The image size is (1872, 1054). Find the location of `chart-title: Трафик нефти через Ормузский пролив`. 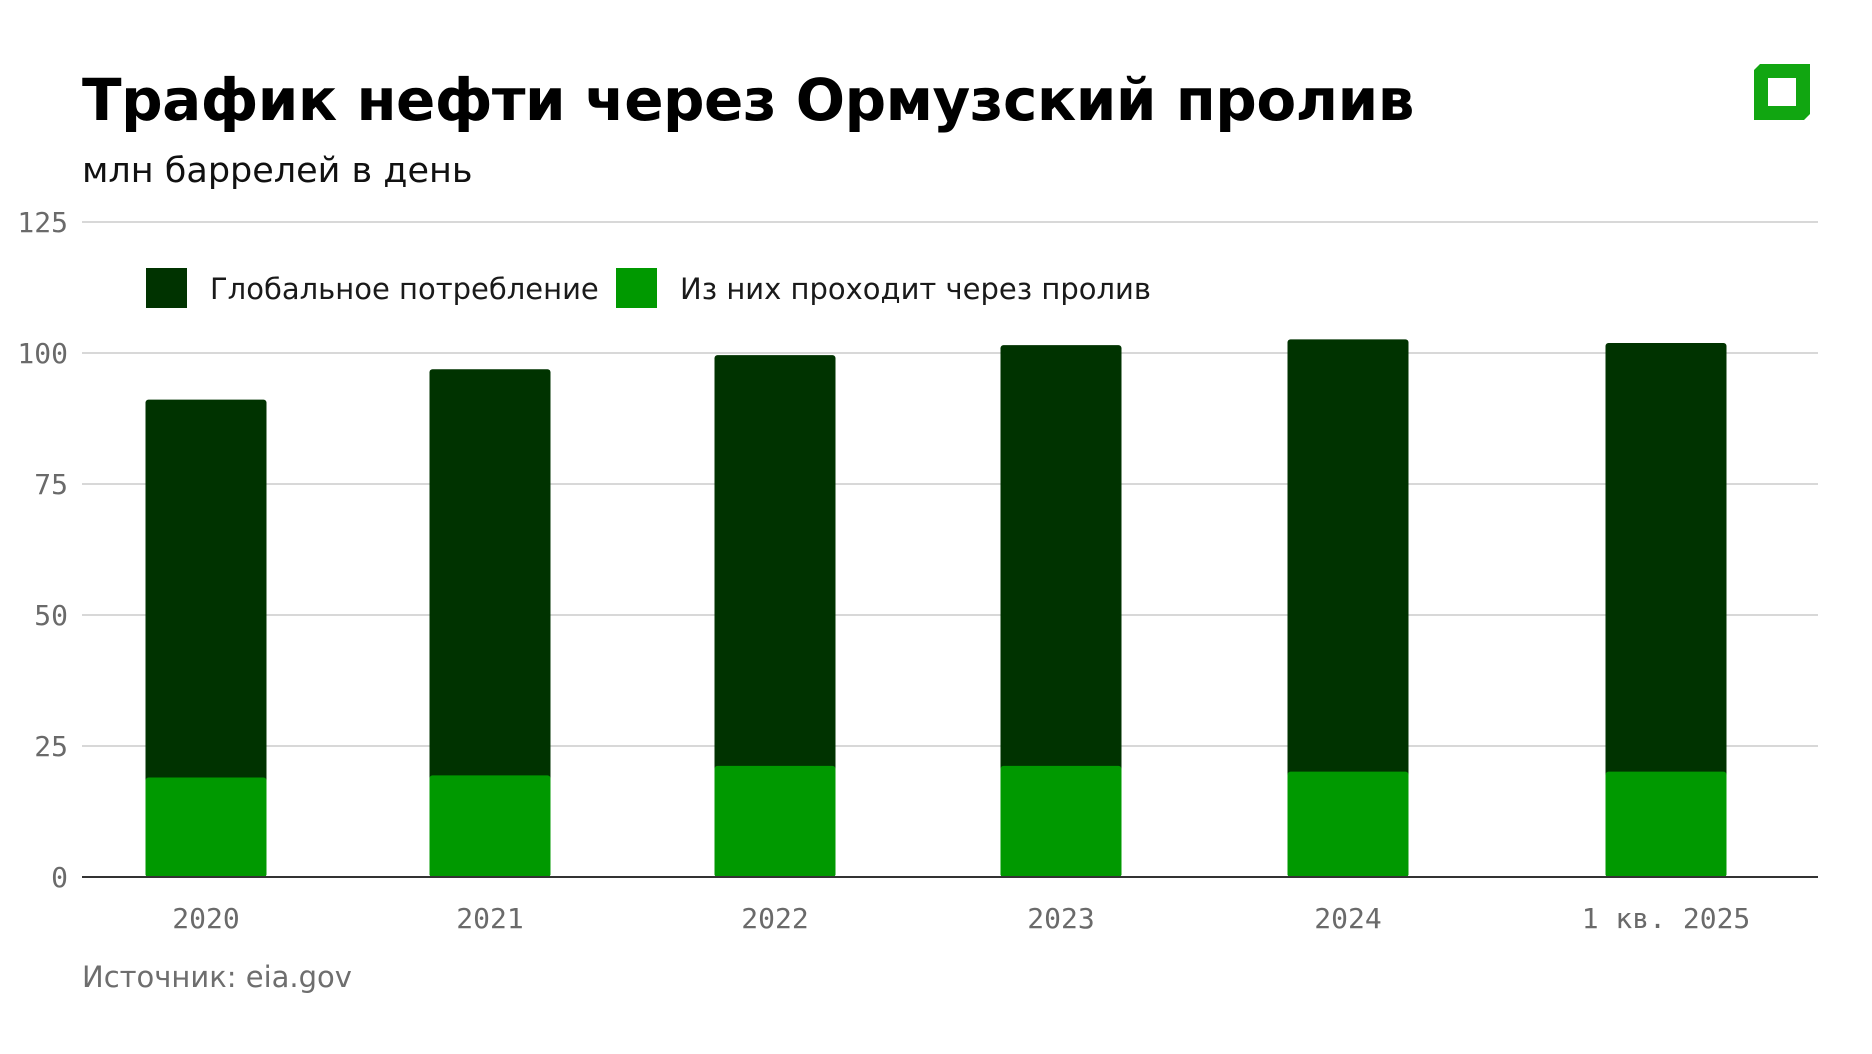

chart-title: Трафик нефти через Ормузский пролив is located at coordinates (748, 100).